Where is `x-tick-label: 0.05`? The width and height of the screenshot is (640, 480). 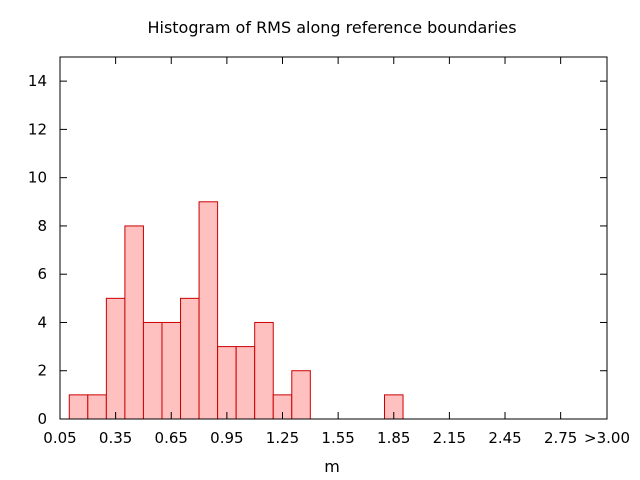 x-tick-label: 0.05 is located at coordinates (59, 438).